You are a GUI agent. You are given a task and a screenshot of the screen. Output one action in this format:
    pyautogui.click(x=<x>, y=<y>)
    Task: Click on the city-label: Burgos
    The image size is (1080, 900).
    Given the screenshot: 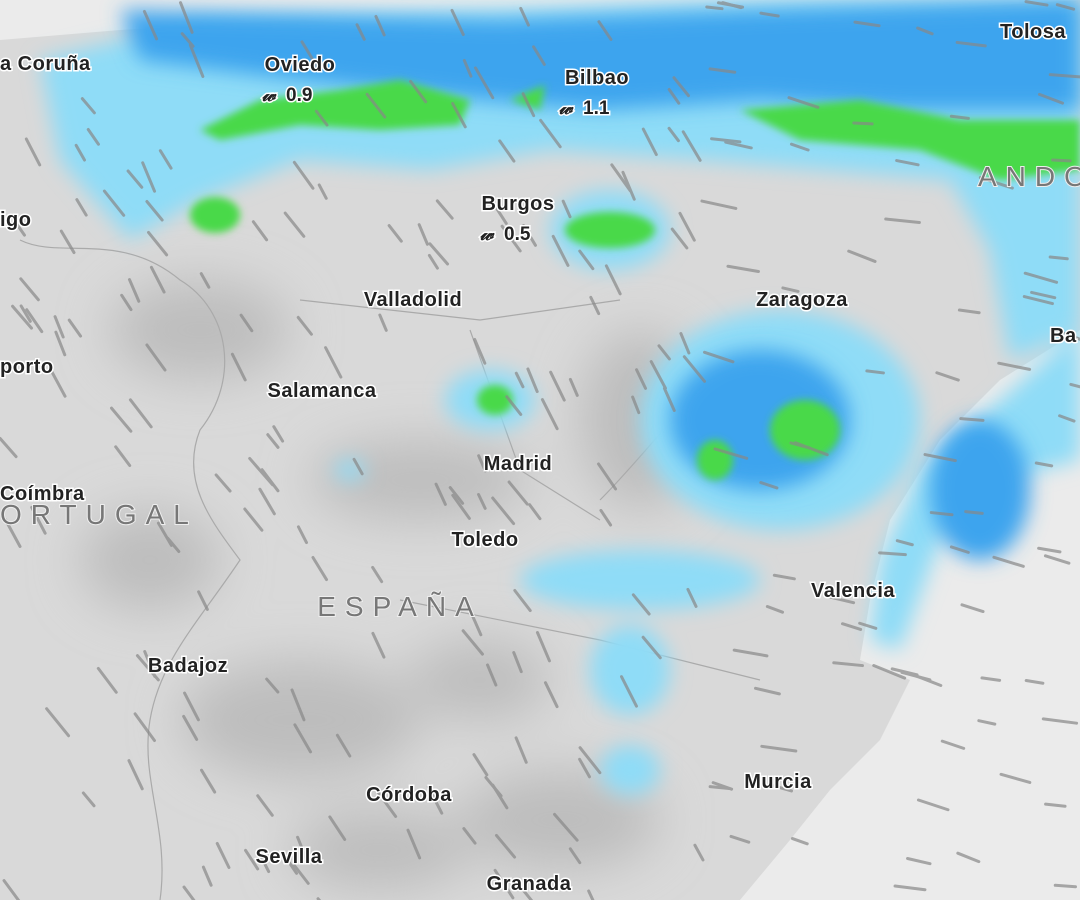 What is the action you would take?
    pyautogui.click(x=518, y=204)
    